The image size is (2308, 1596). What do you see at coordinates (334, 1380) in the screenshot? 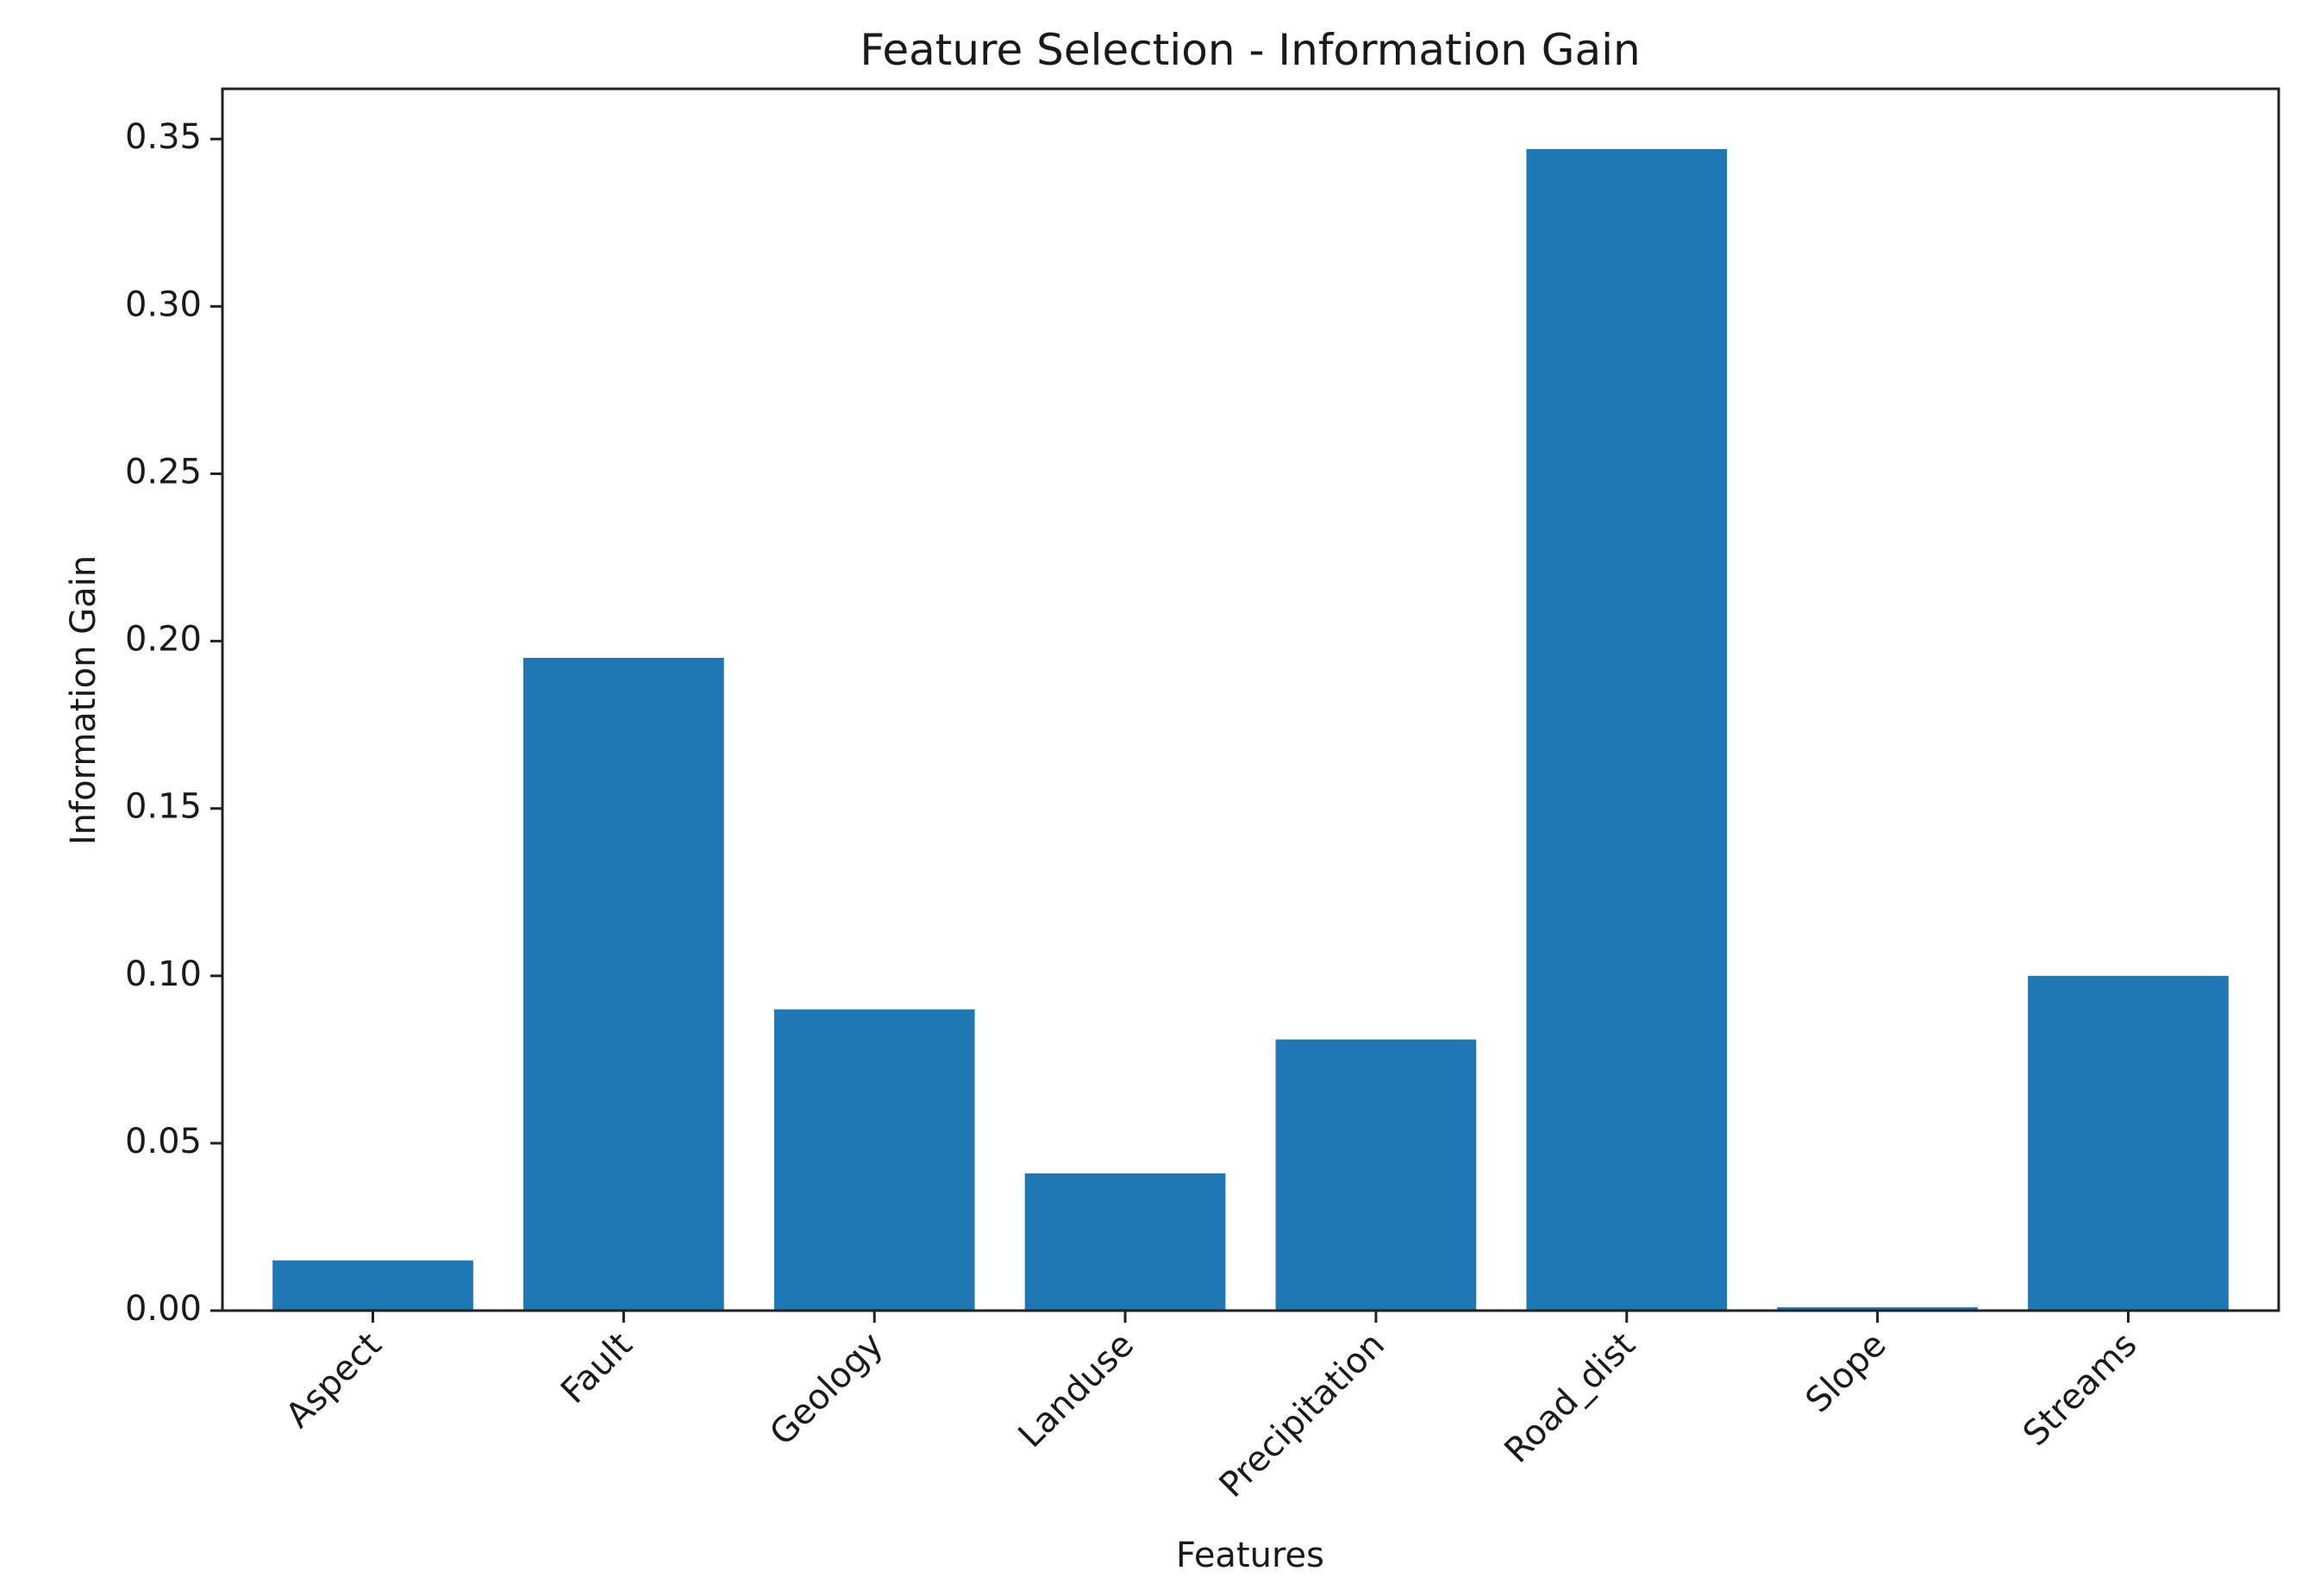
I see `x-tick-label: Aspect` at bounding box center [334, 1380].